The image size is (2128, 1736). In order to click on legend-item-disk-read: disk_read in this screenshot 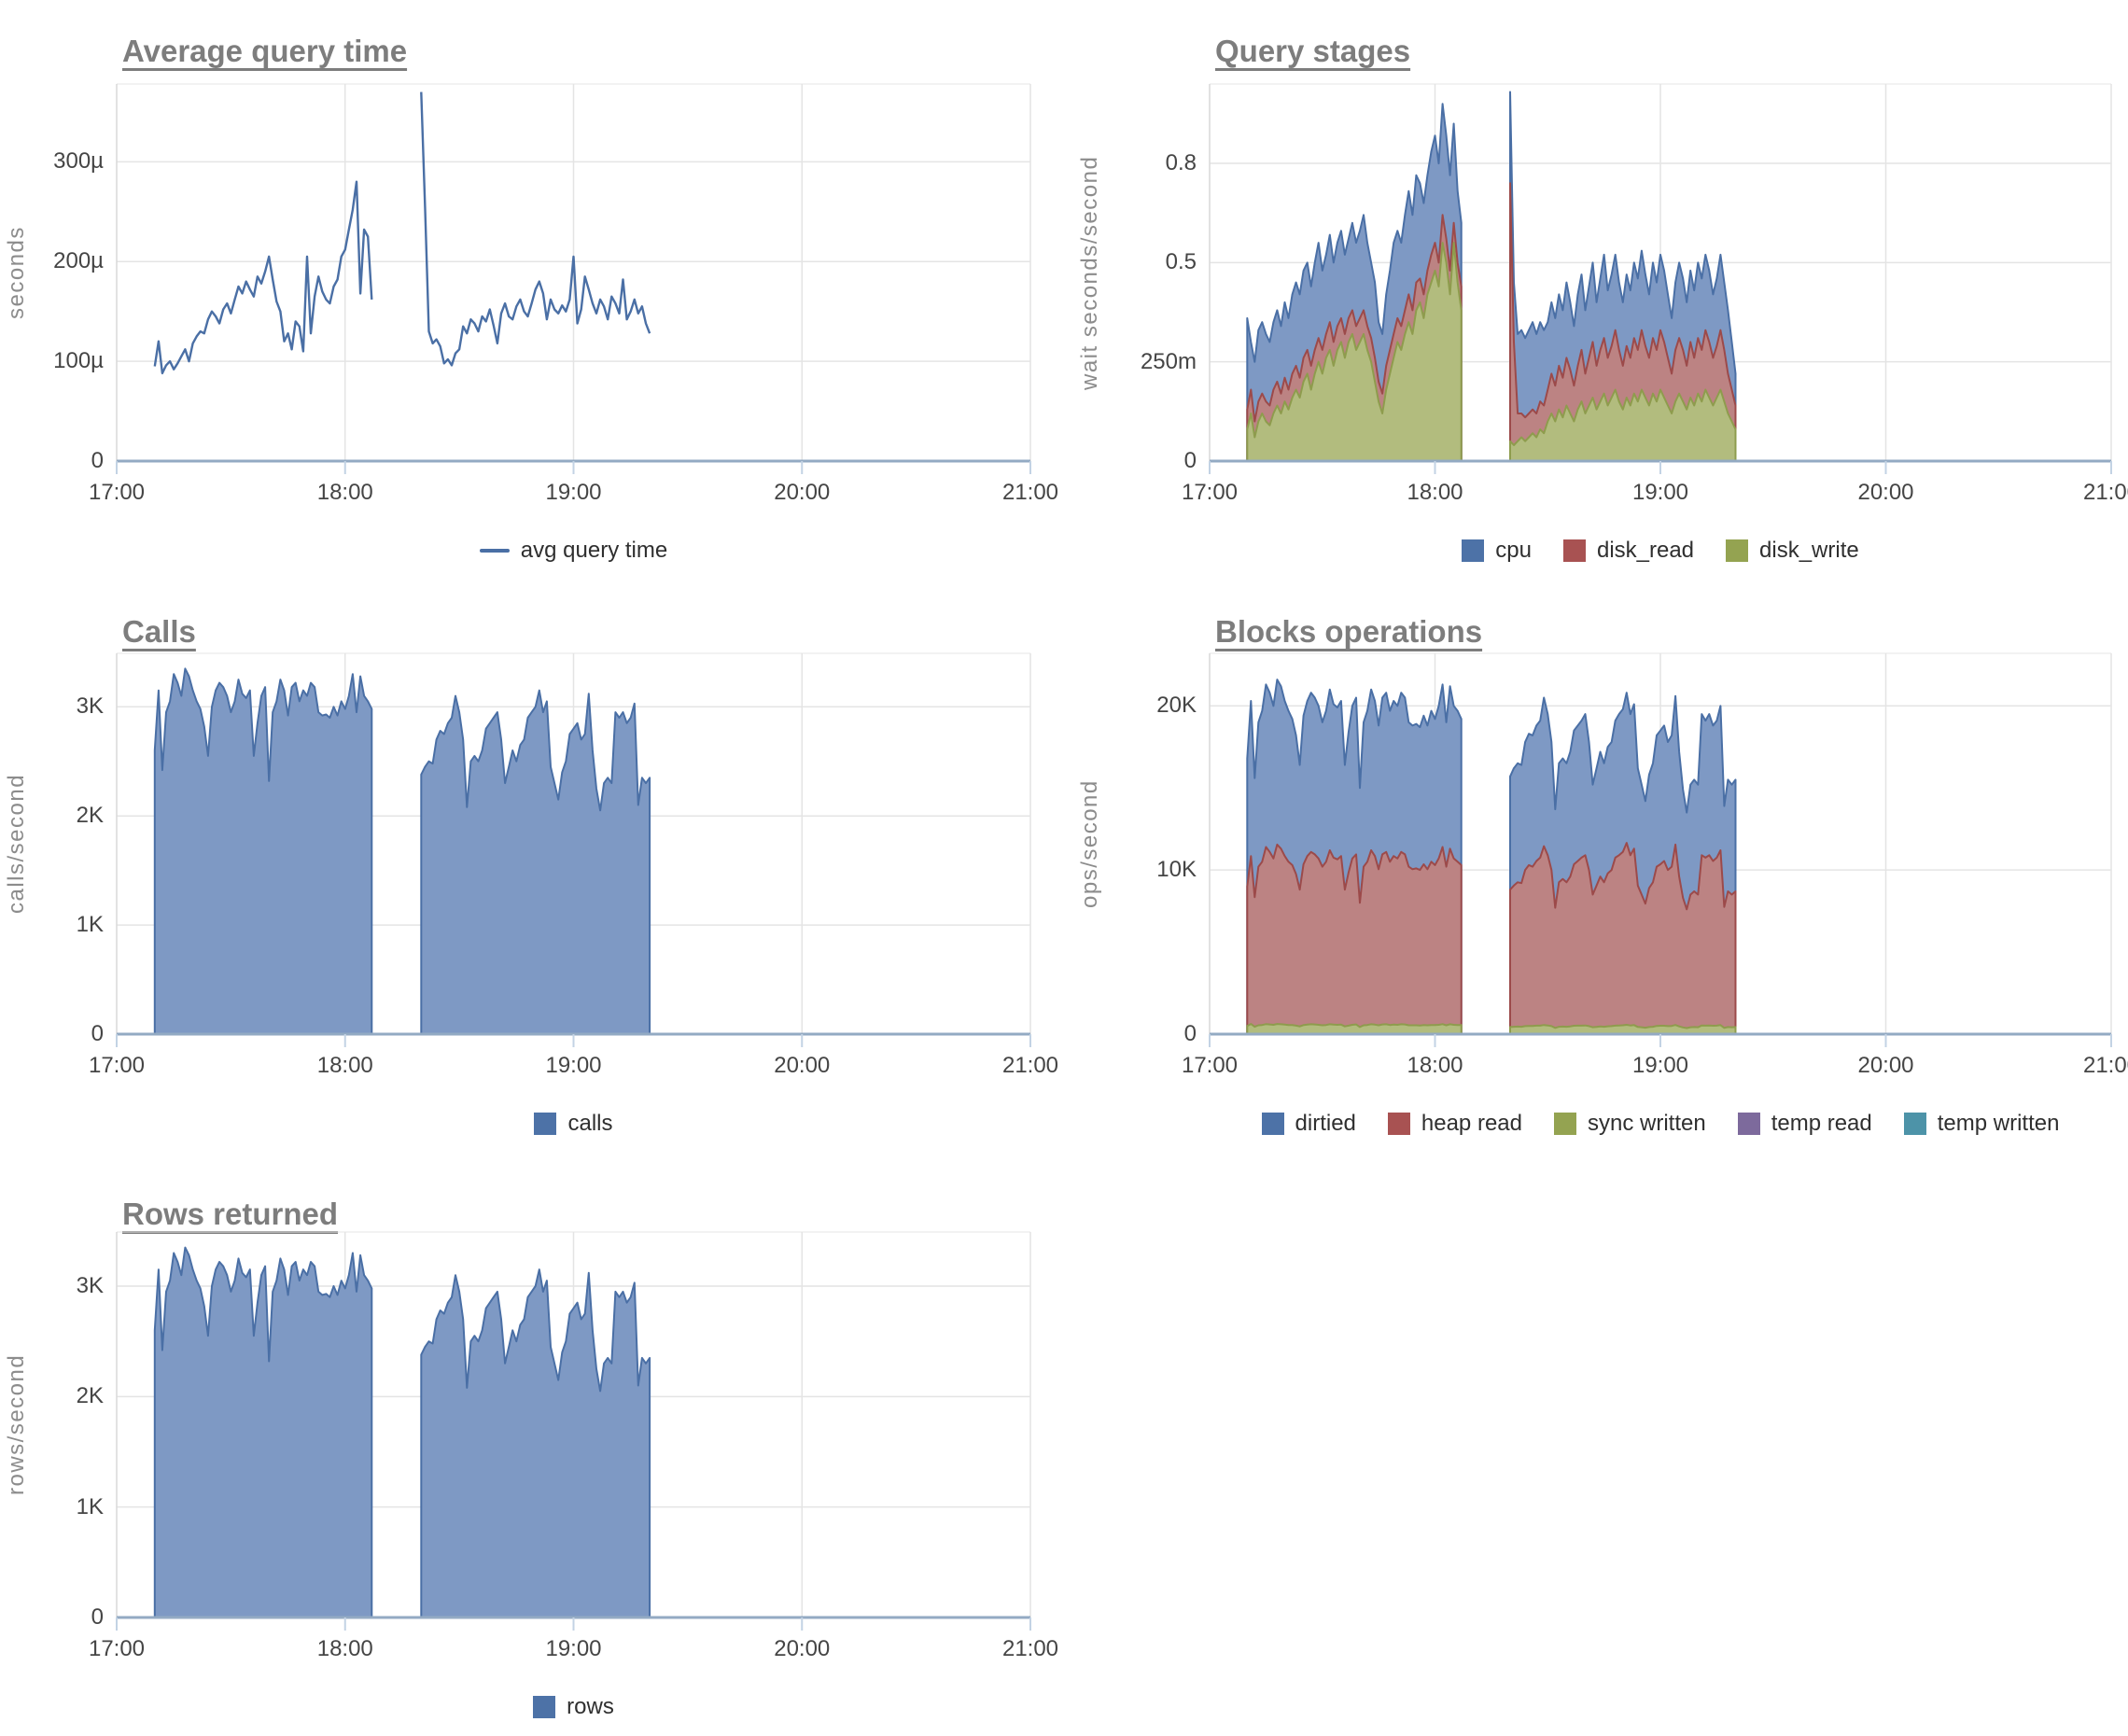, I will do `click(1628, 551)`.